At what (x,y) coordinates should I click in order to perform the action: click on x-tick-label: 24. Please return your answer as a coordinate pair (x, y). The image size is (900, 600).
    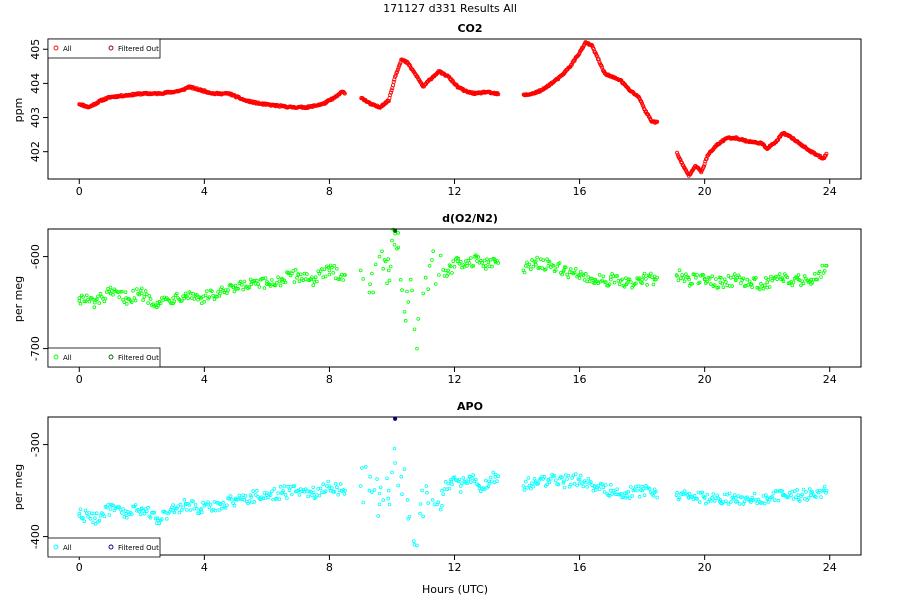
    Looking at the image, I should click on (830, 191).